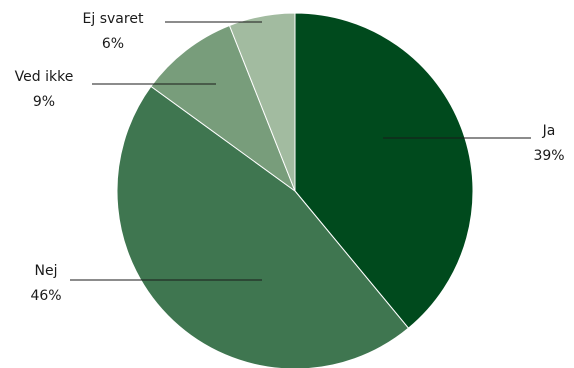 The width and height of the screenshot is (574, 368). Describe the element at coordinates (549, 131) in the screenshot. I see `slice-label-ja-name: Ja` at that location.